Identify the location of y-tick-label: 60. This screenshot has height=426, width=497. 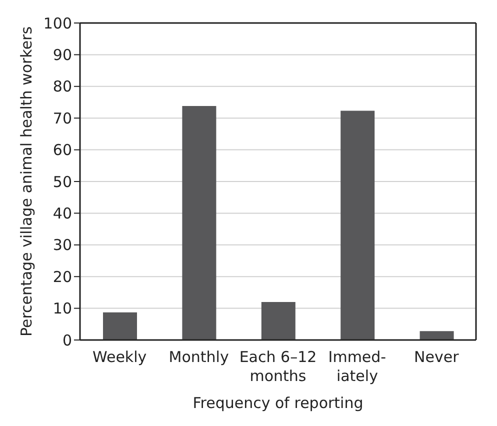
(62, 150).